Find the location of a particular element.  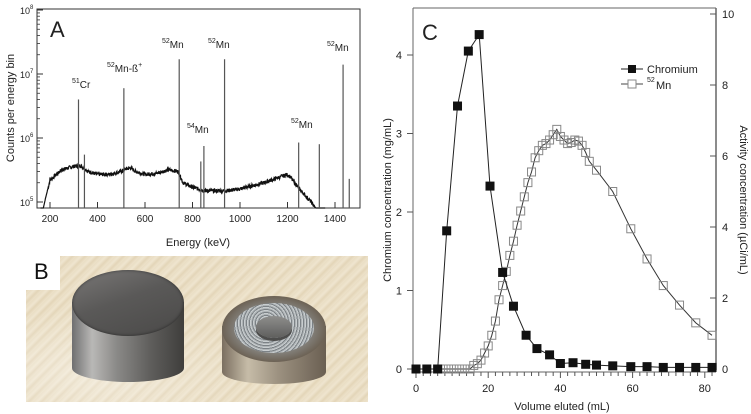

x-tick-label: 1200 is located at coordinates (287, 219).